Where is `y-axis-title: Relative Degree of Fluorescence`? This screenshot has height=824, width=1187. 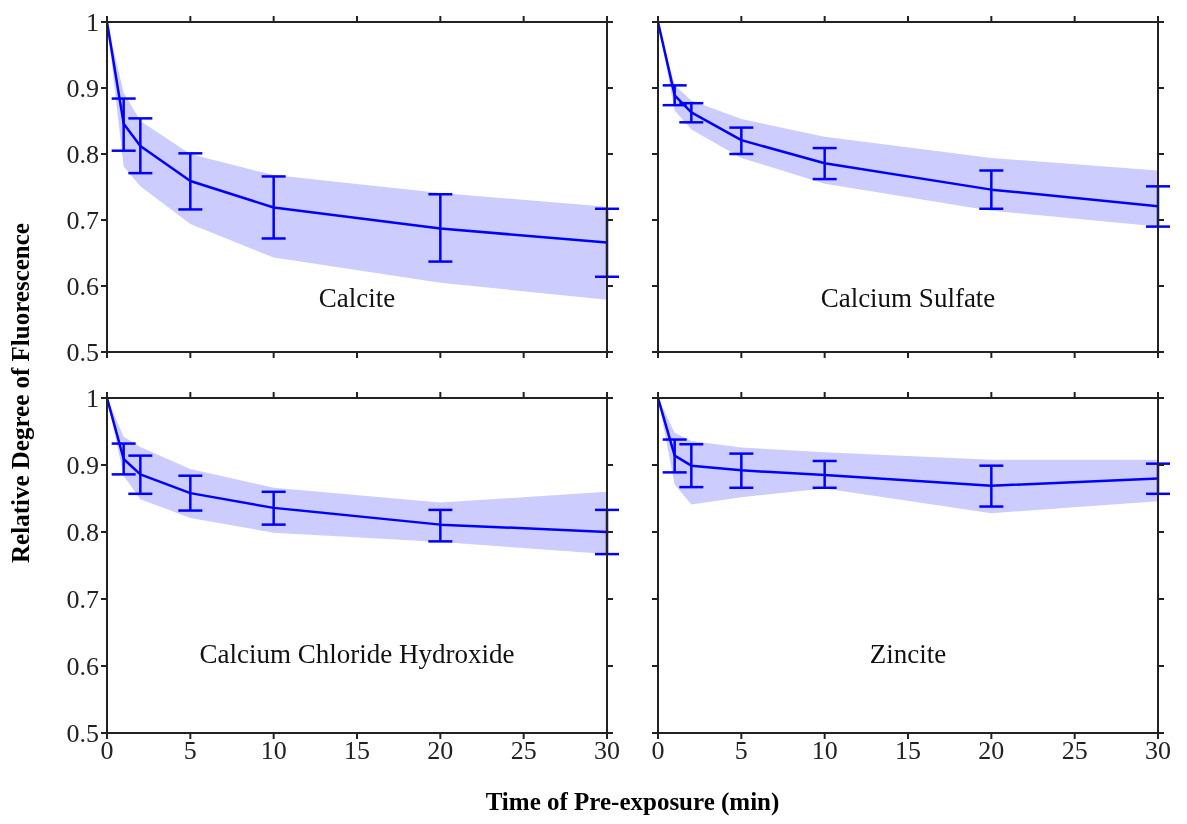
y-axis-title: Relative Degree of Fluorescence is located at coordinates (21, 393).